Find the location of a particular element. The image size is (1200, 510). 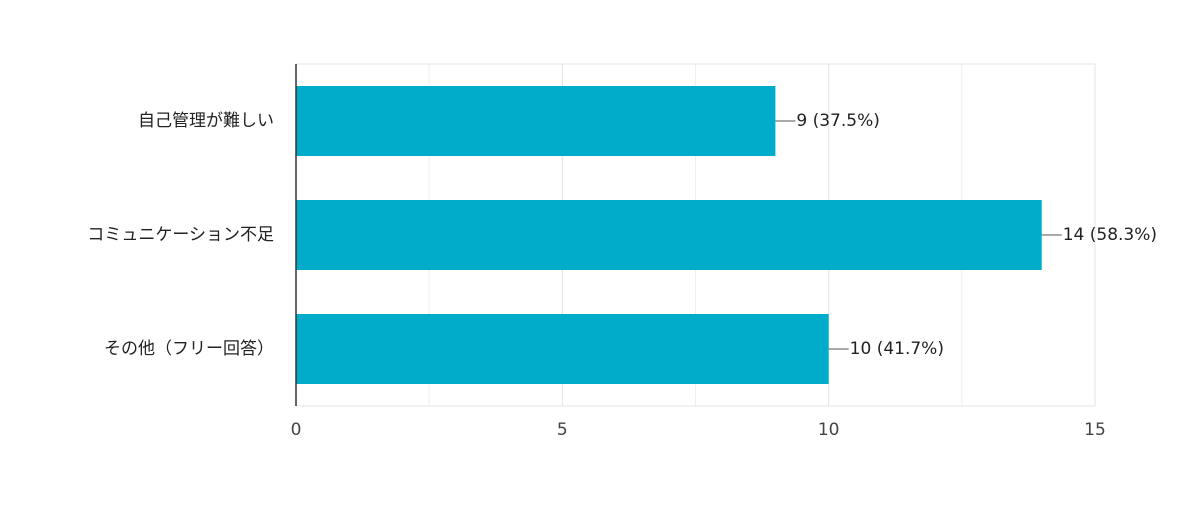

value-label: 9 (37.5%) is located at coordinates (838, 121).